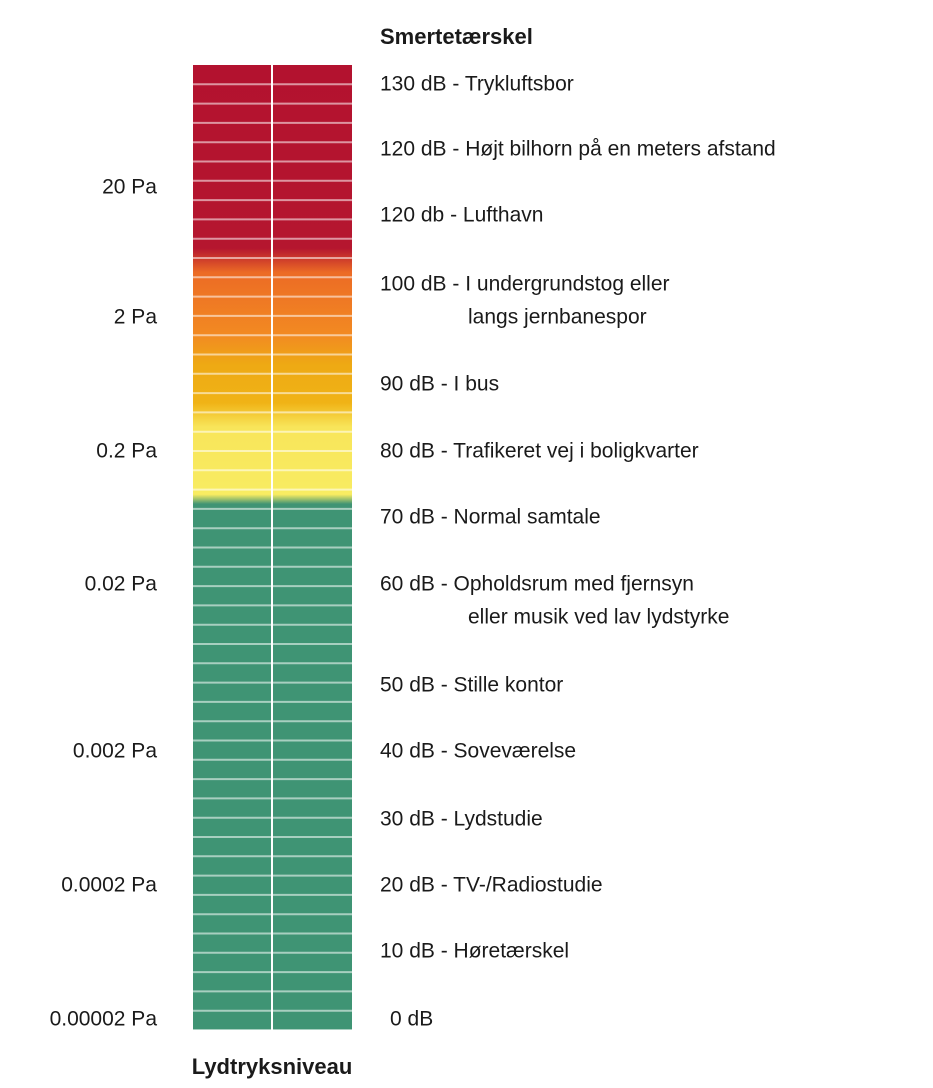  Describe the element at coordinates (598, 617) in the screenshot. I see `level-label-continuation: eller musik ved lav lydstyrke` at that location.